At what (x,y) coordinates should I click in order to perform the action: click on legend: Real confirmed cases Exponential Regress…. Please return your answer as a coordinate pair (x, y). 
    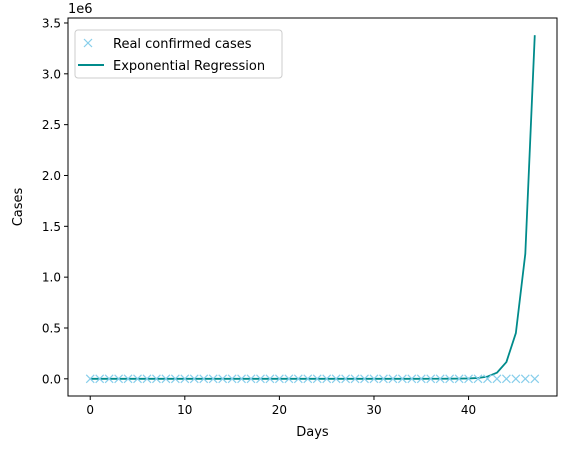
    Looking at the image, I should click on (178, 54).